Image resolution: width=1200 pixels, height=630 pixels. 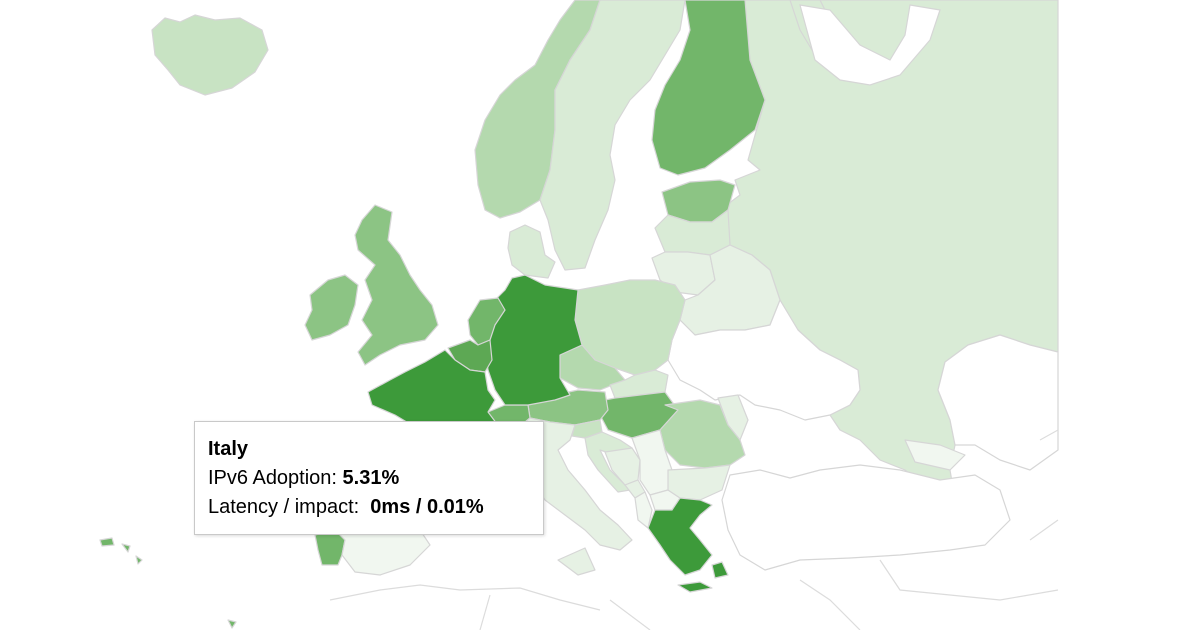 What do you see at coordinates (576, 561) in the screenshot?
I see `country-italy-sicily` at bounding box center [576, 561].